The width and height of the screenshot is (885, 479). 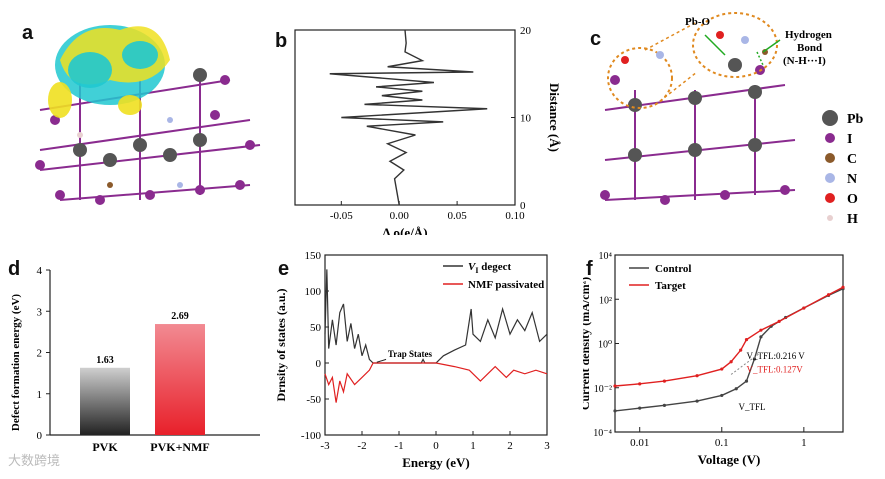 What do you see at coordinates (494, 267) in the screenshot?
I see `legend-rest: degect` at bounding box center [494, 267].